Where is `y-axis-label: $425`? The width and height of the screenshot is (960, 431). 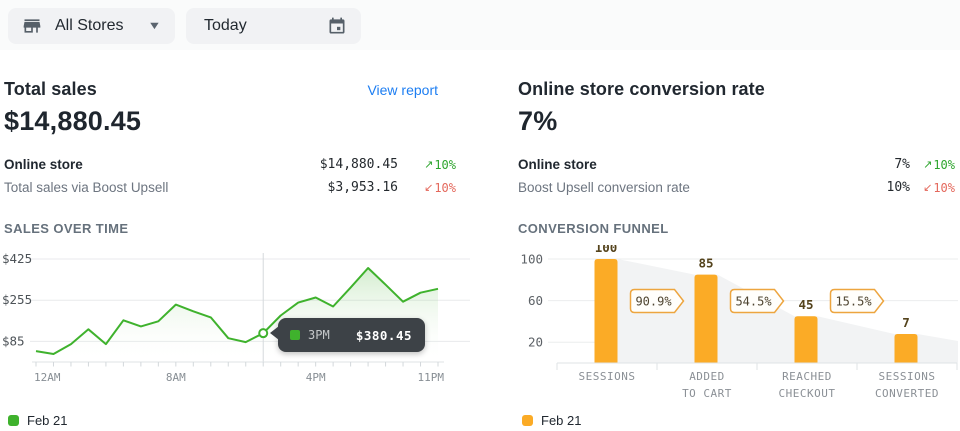 y-axis-label: $425 is located at coordinates (17, 258).